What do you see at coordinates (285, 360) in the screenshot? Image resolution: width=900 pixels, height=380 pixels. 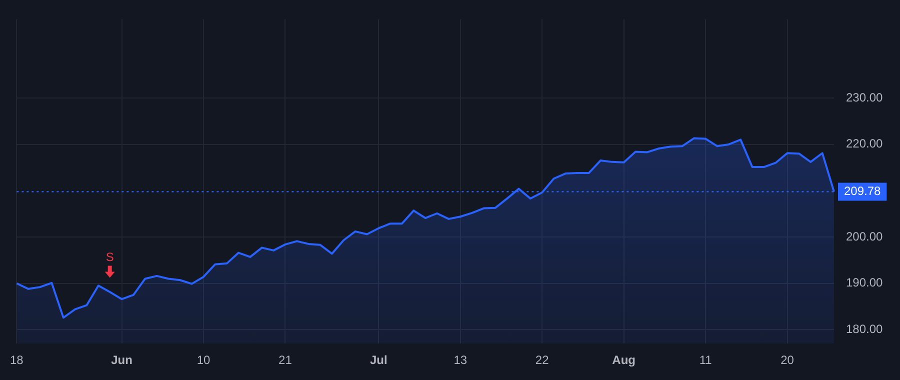 I see `x-tick-label: 21` at bounding box center [285, 360].